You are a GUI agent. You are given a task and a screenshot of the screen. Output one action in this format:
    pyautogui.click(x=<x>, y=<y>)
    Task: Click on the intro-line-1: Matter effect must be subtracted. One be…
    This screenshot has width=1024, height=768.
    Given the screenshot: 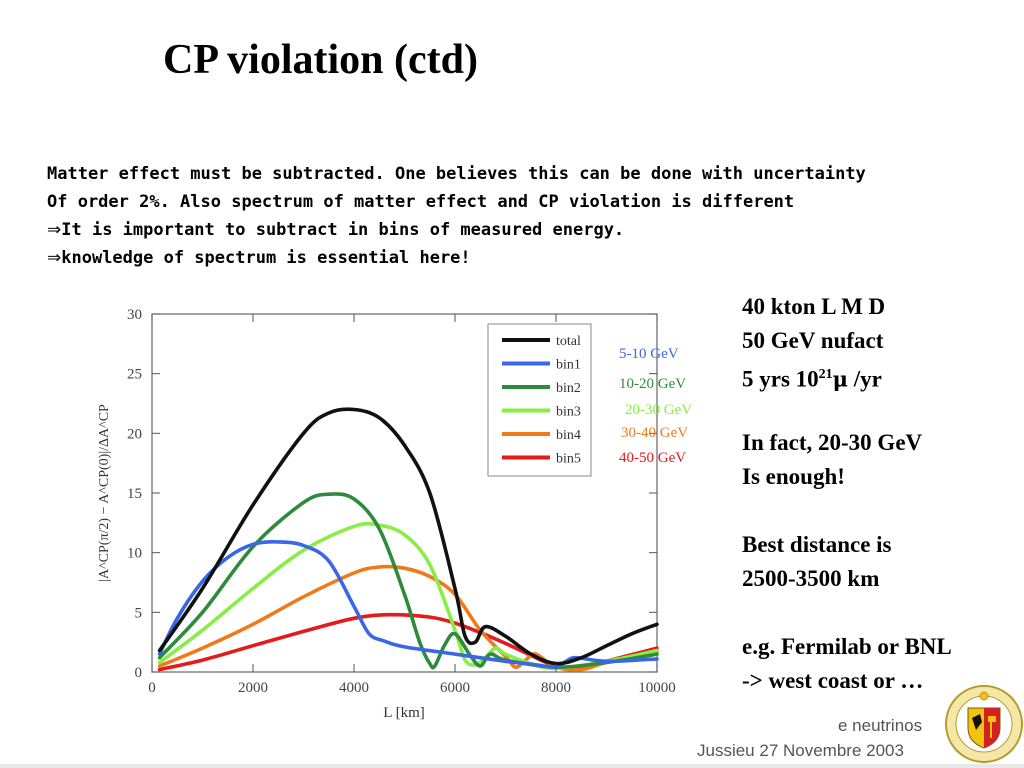 What is the action you would take?
    pyautogui.click(x=456, y=174)
    